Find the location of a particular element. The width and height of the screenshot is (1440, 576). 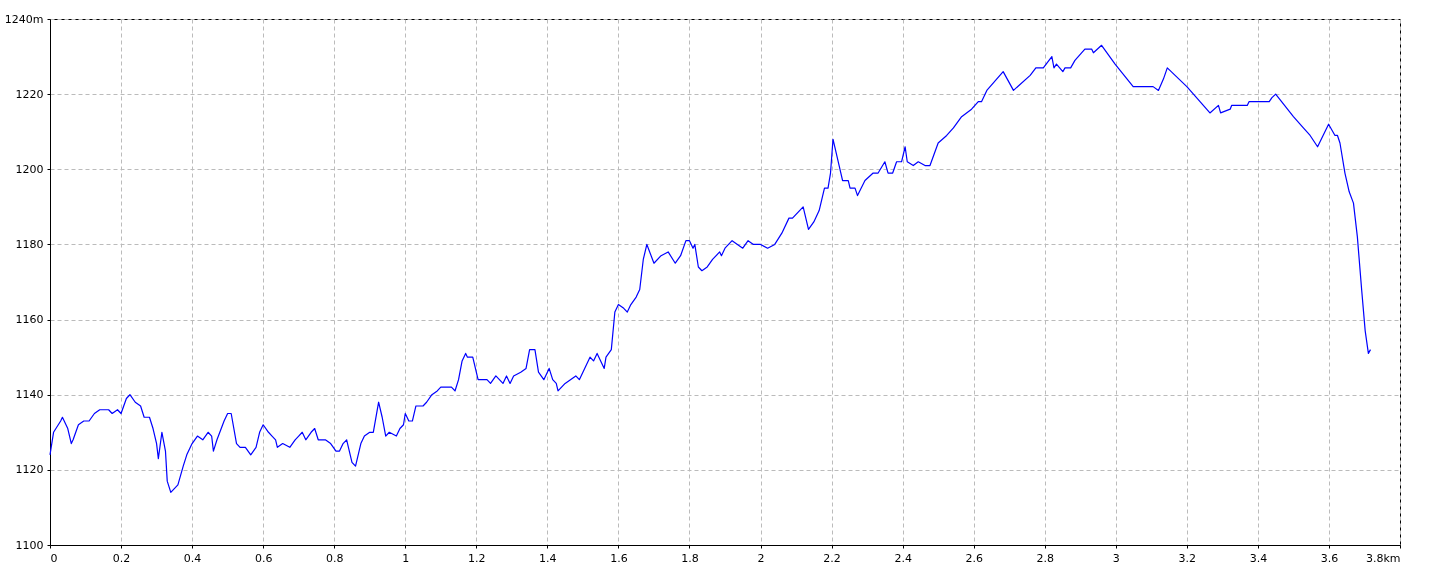

x-tick-label: 0.4 is located at coordinates (192, 558).